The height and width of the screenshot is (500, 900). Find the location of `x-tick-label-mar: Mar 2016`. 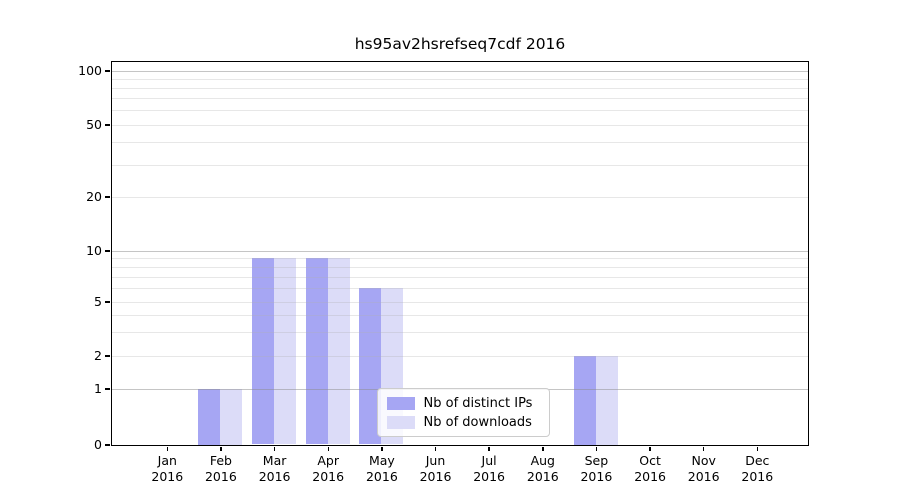

x-tick-label-mar: Mar 2016 is located at coordinates (275, 468).